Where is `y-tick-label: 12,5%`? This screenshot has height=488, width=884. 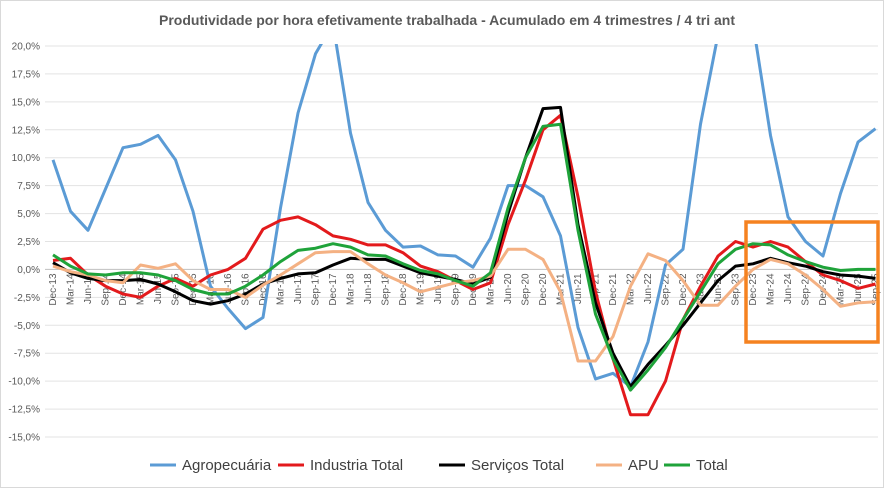
y-tick-label: 12,5% is located at coordinates (26, 130).